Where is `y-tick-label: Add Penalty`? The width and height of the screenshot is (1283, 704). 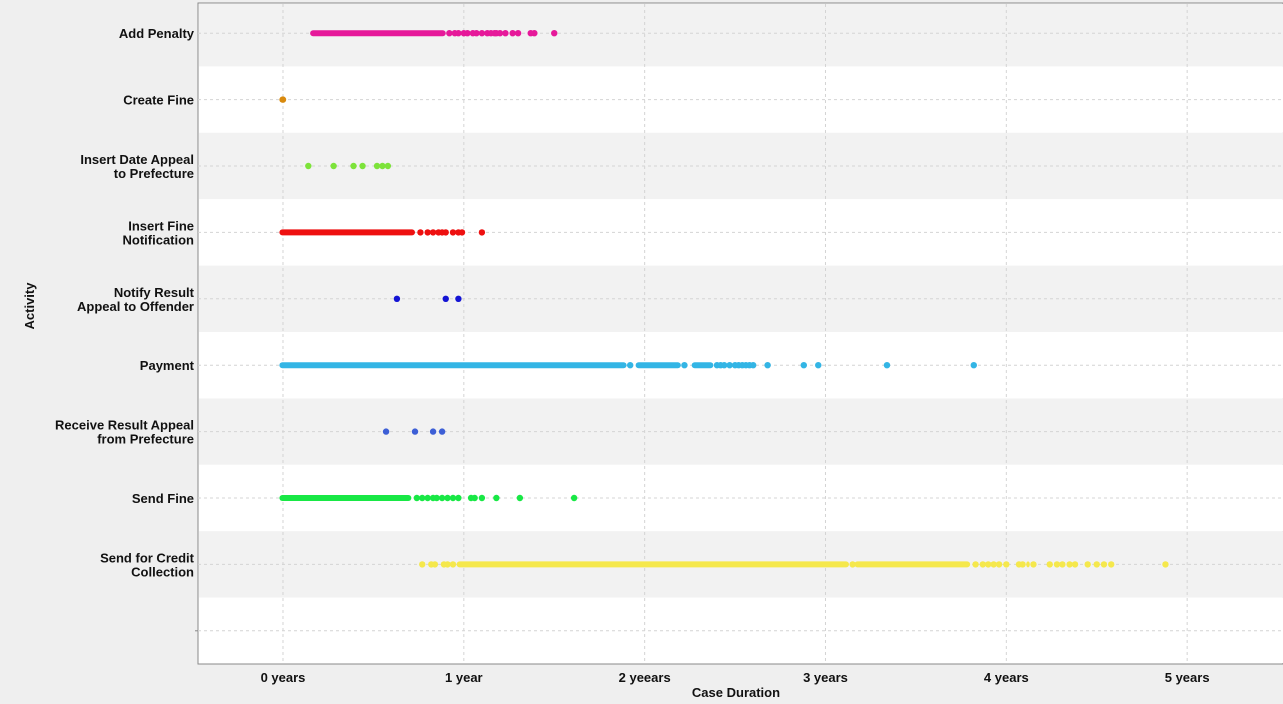
y-tick-label: Add Penalty is located at coordinates (157, 33).